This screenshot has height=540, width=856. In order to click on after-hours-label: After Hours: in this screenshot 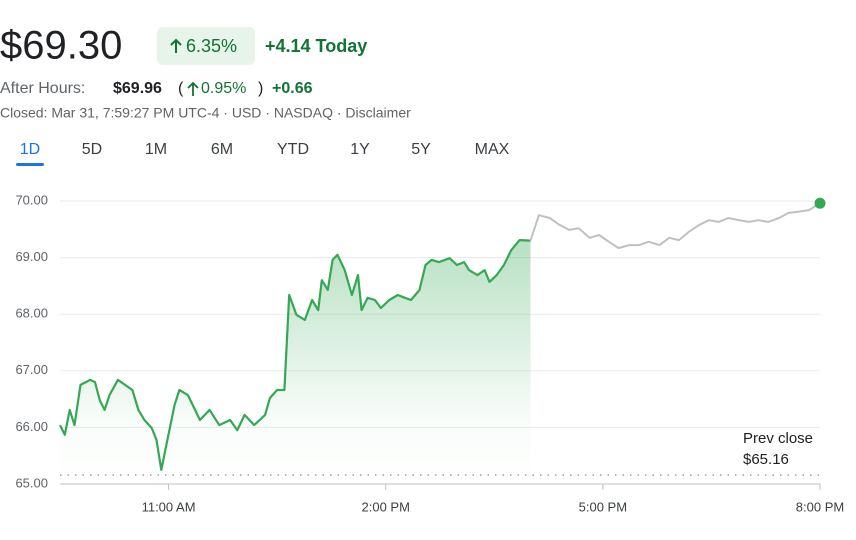, I will do `click(42, 88)`.